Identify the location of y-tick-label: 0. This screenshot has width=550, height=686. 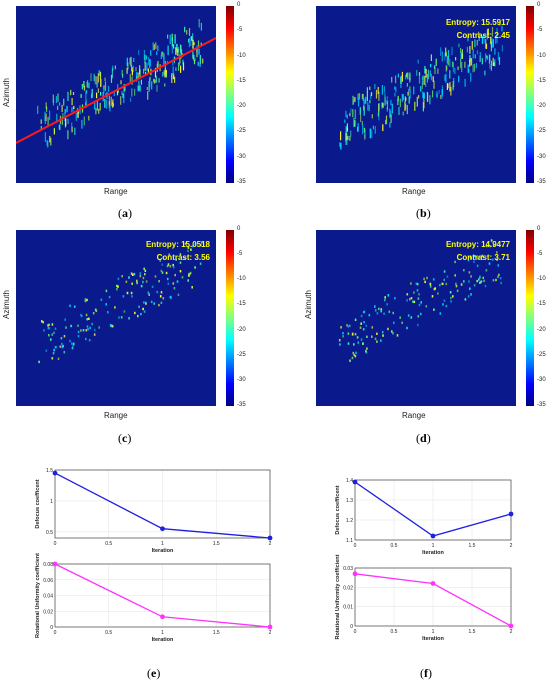
(351, 627).